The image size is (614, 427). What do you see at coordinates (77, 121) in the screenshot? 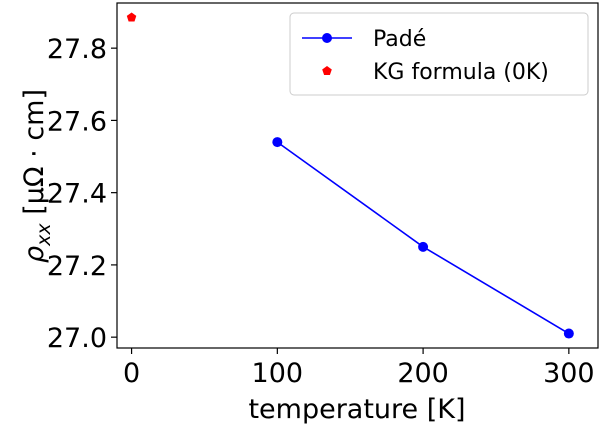
I see `y-tick-label: 27.6` at bounding box center [77, 121].